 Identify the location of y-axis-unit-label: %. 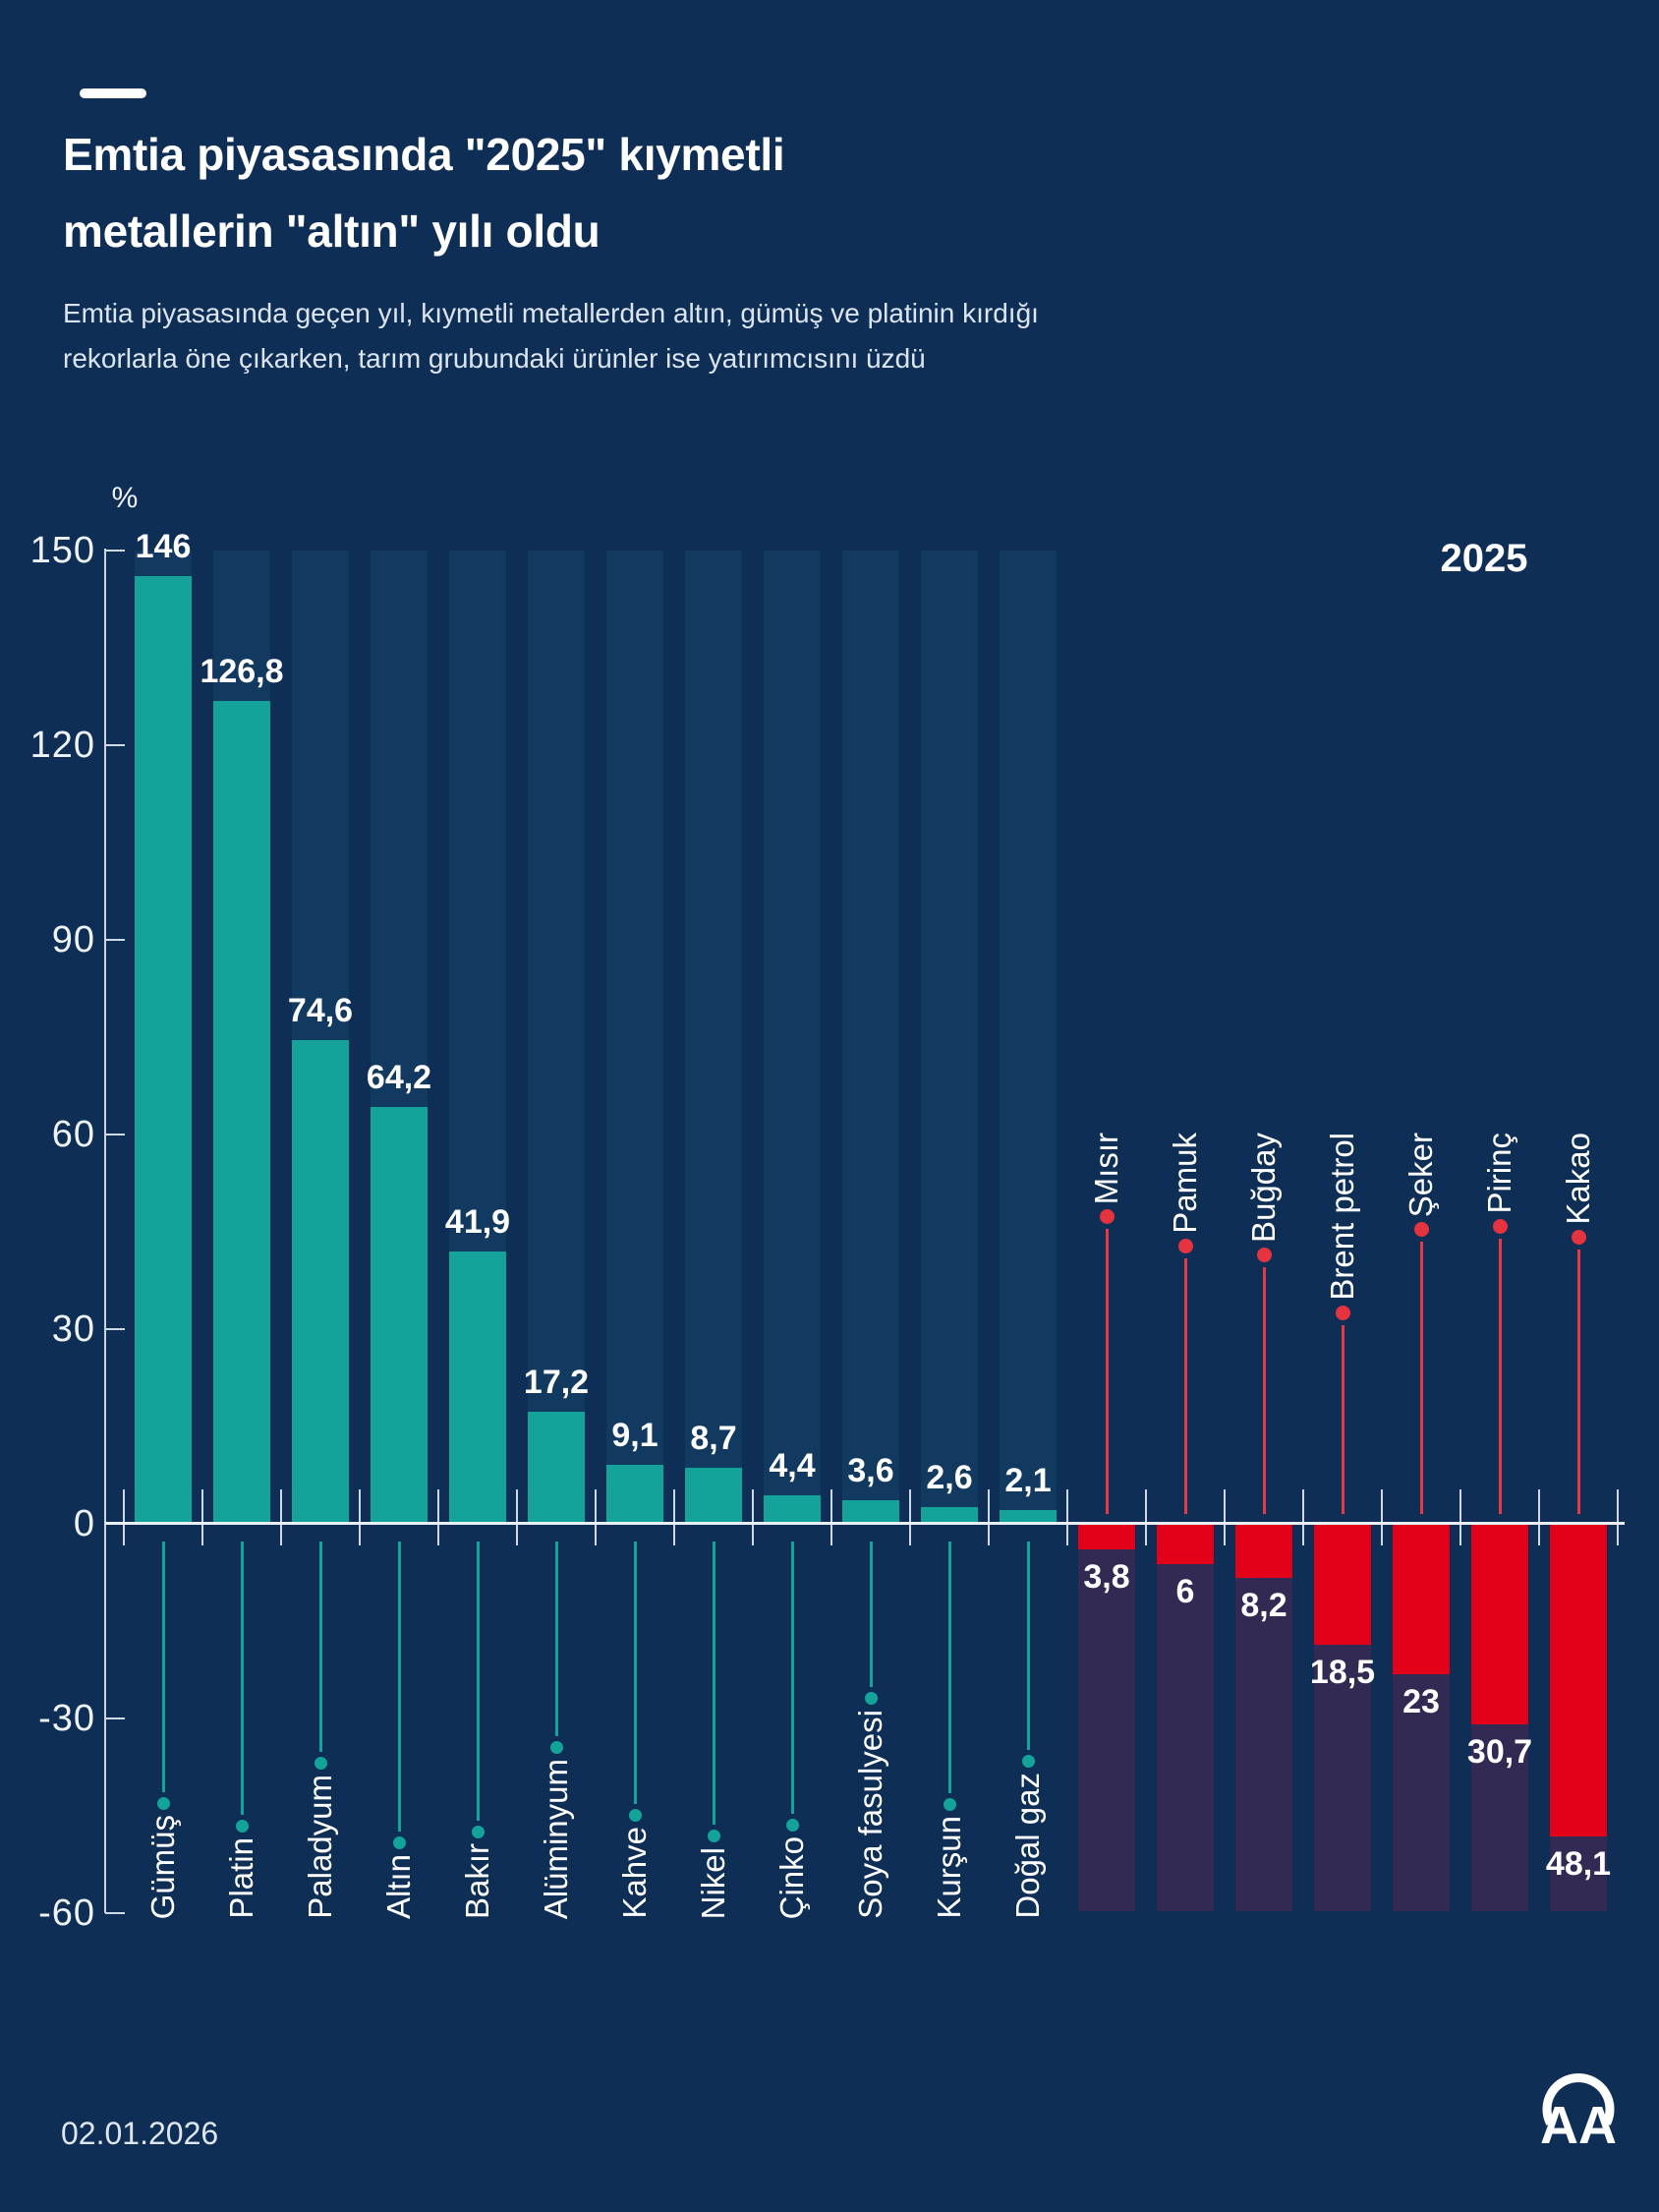
(125, 498).